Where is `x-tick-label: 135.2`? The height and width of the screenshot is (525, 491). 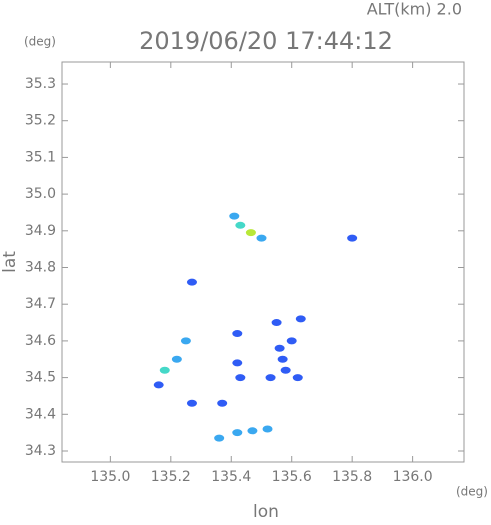 x-tick-label: 135.2 is located at coordinates (171, 477).